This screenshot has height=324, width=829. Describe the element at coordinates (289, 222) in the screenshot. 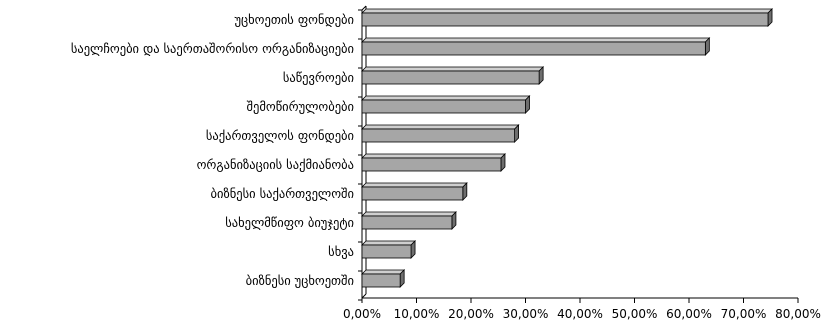

I see `category-label: სახელმწიფო ბიუჯეტი` at that location.